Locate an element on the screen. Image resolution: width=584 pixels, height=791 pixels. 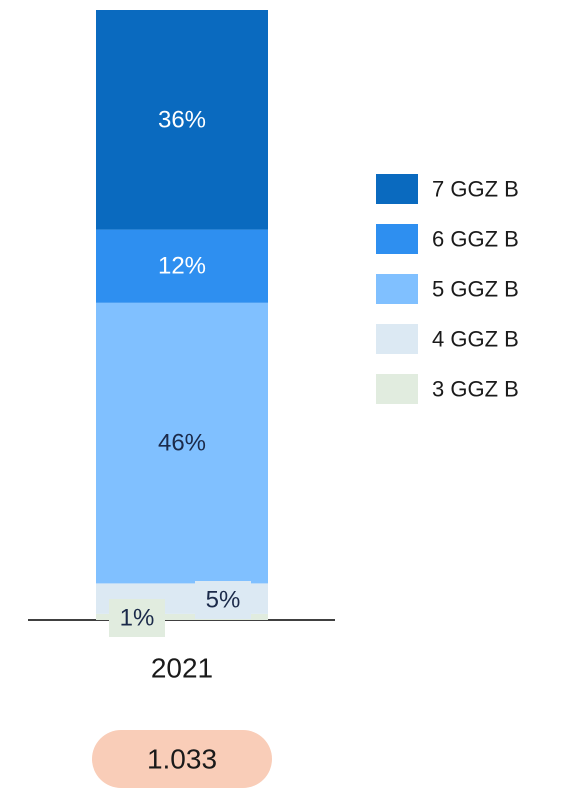
legend-label: 3 GGZ B is located at coordinates (475, 389).